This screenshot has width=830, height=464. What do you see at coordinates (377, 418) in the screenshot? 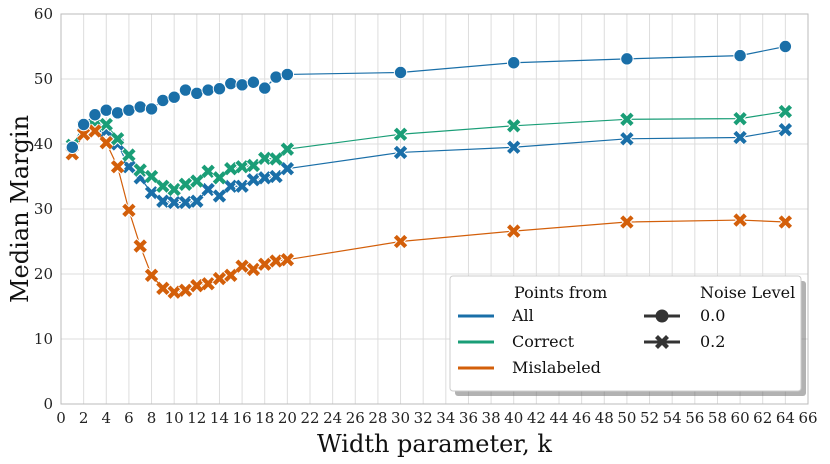
I see `x-tick-label: 28` at bounding box center [377, 418].